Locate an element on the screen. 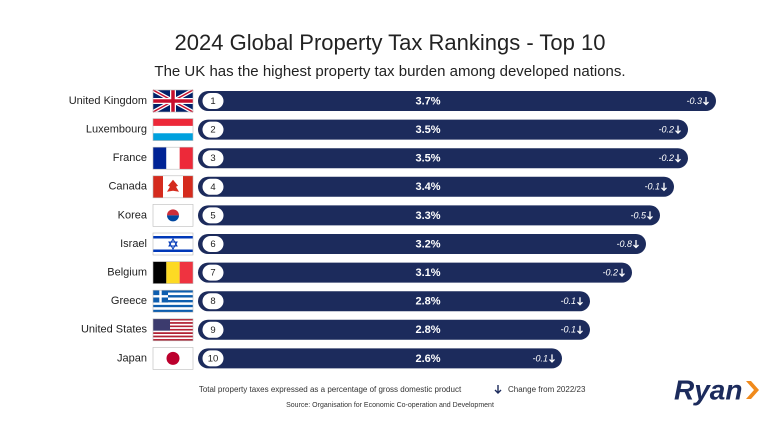  change-label: -0.3 is located at coordinates (694, 101).